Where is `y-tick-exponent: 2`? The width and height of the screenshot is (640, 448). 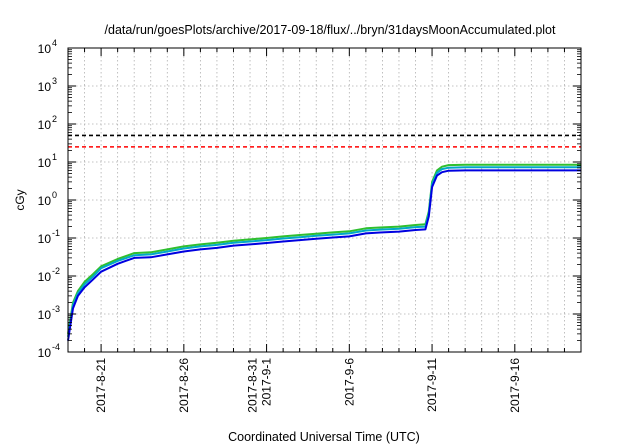
y-tick-exponent: 2 is located at coordinates (54, 119).